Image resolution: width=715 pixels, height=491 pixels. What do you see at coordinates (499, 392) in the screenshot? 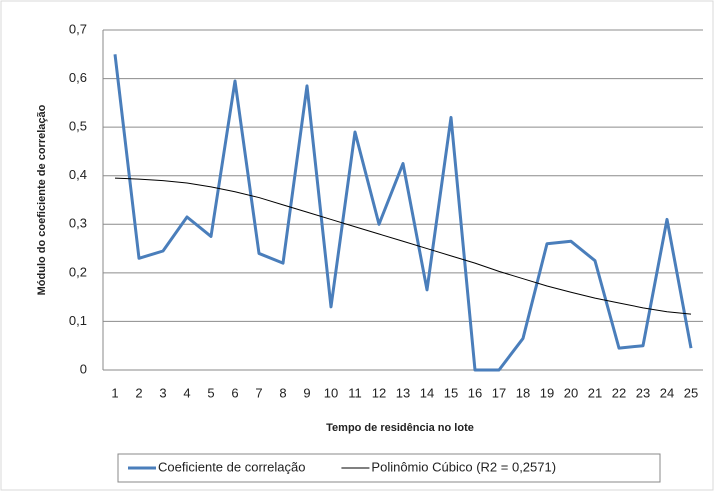
I see `x-tick-label: 17` at bounding box center [499, 392].